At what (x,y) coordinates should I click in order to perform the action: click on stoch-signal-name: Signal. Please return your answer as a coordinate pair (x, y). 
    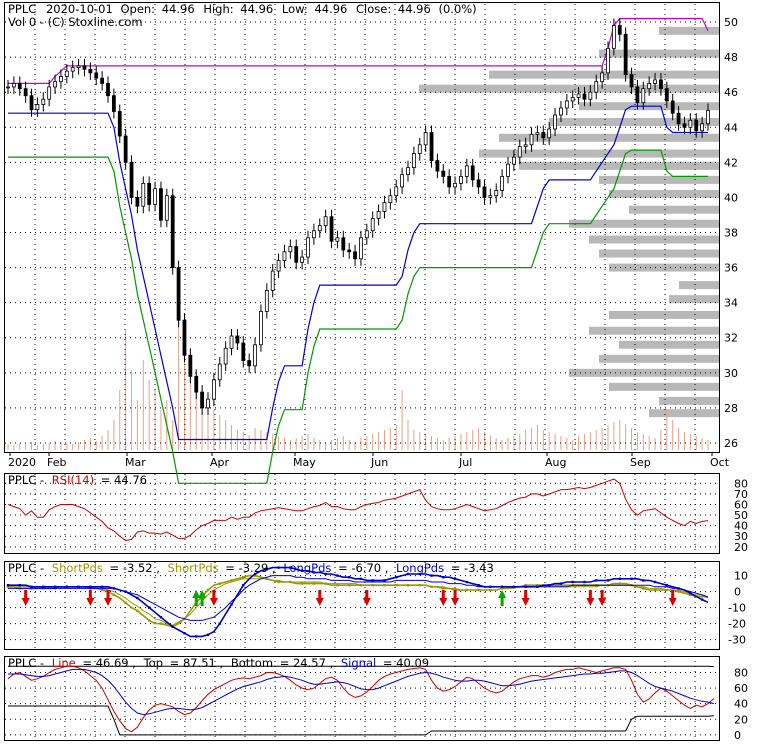
    Looking at the image, I should click on (358, 663).